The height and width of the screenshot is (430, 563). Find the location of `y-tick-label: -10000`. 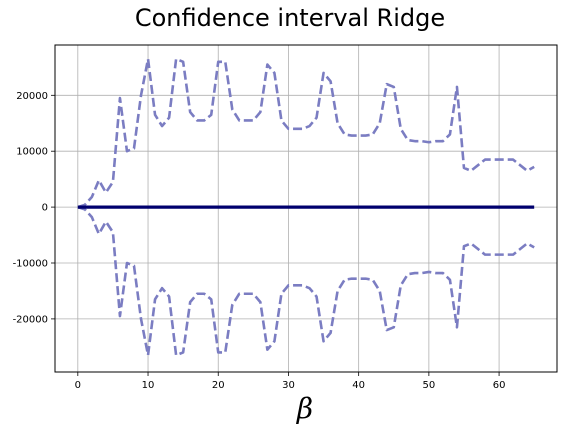

y-tick-label: -10000 is located at coordinates (30, 264).